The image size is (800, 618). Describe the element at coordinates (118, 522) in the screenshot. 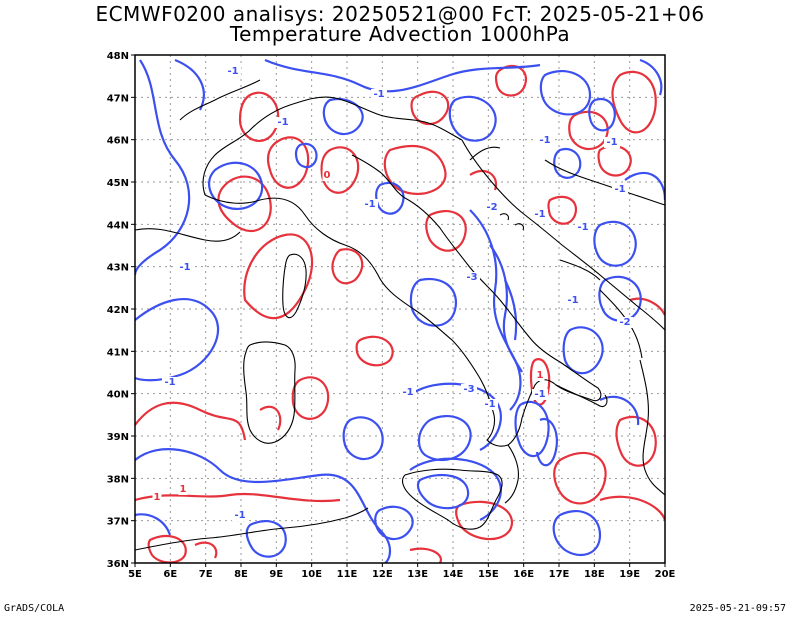

I see `y-tick-label: 37N` at that location.